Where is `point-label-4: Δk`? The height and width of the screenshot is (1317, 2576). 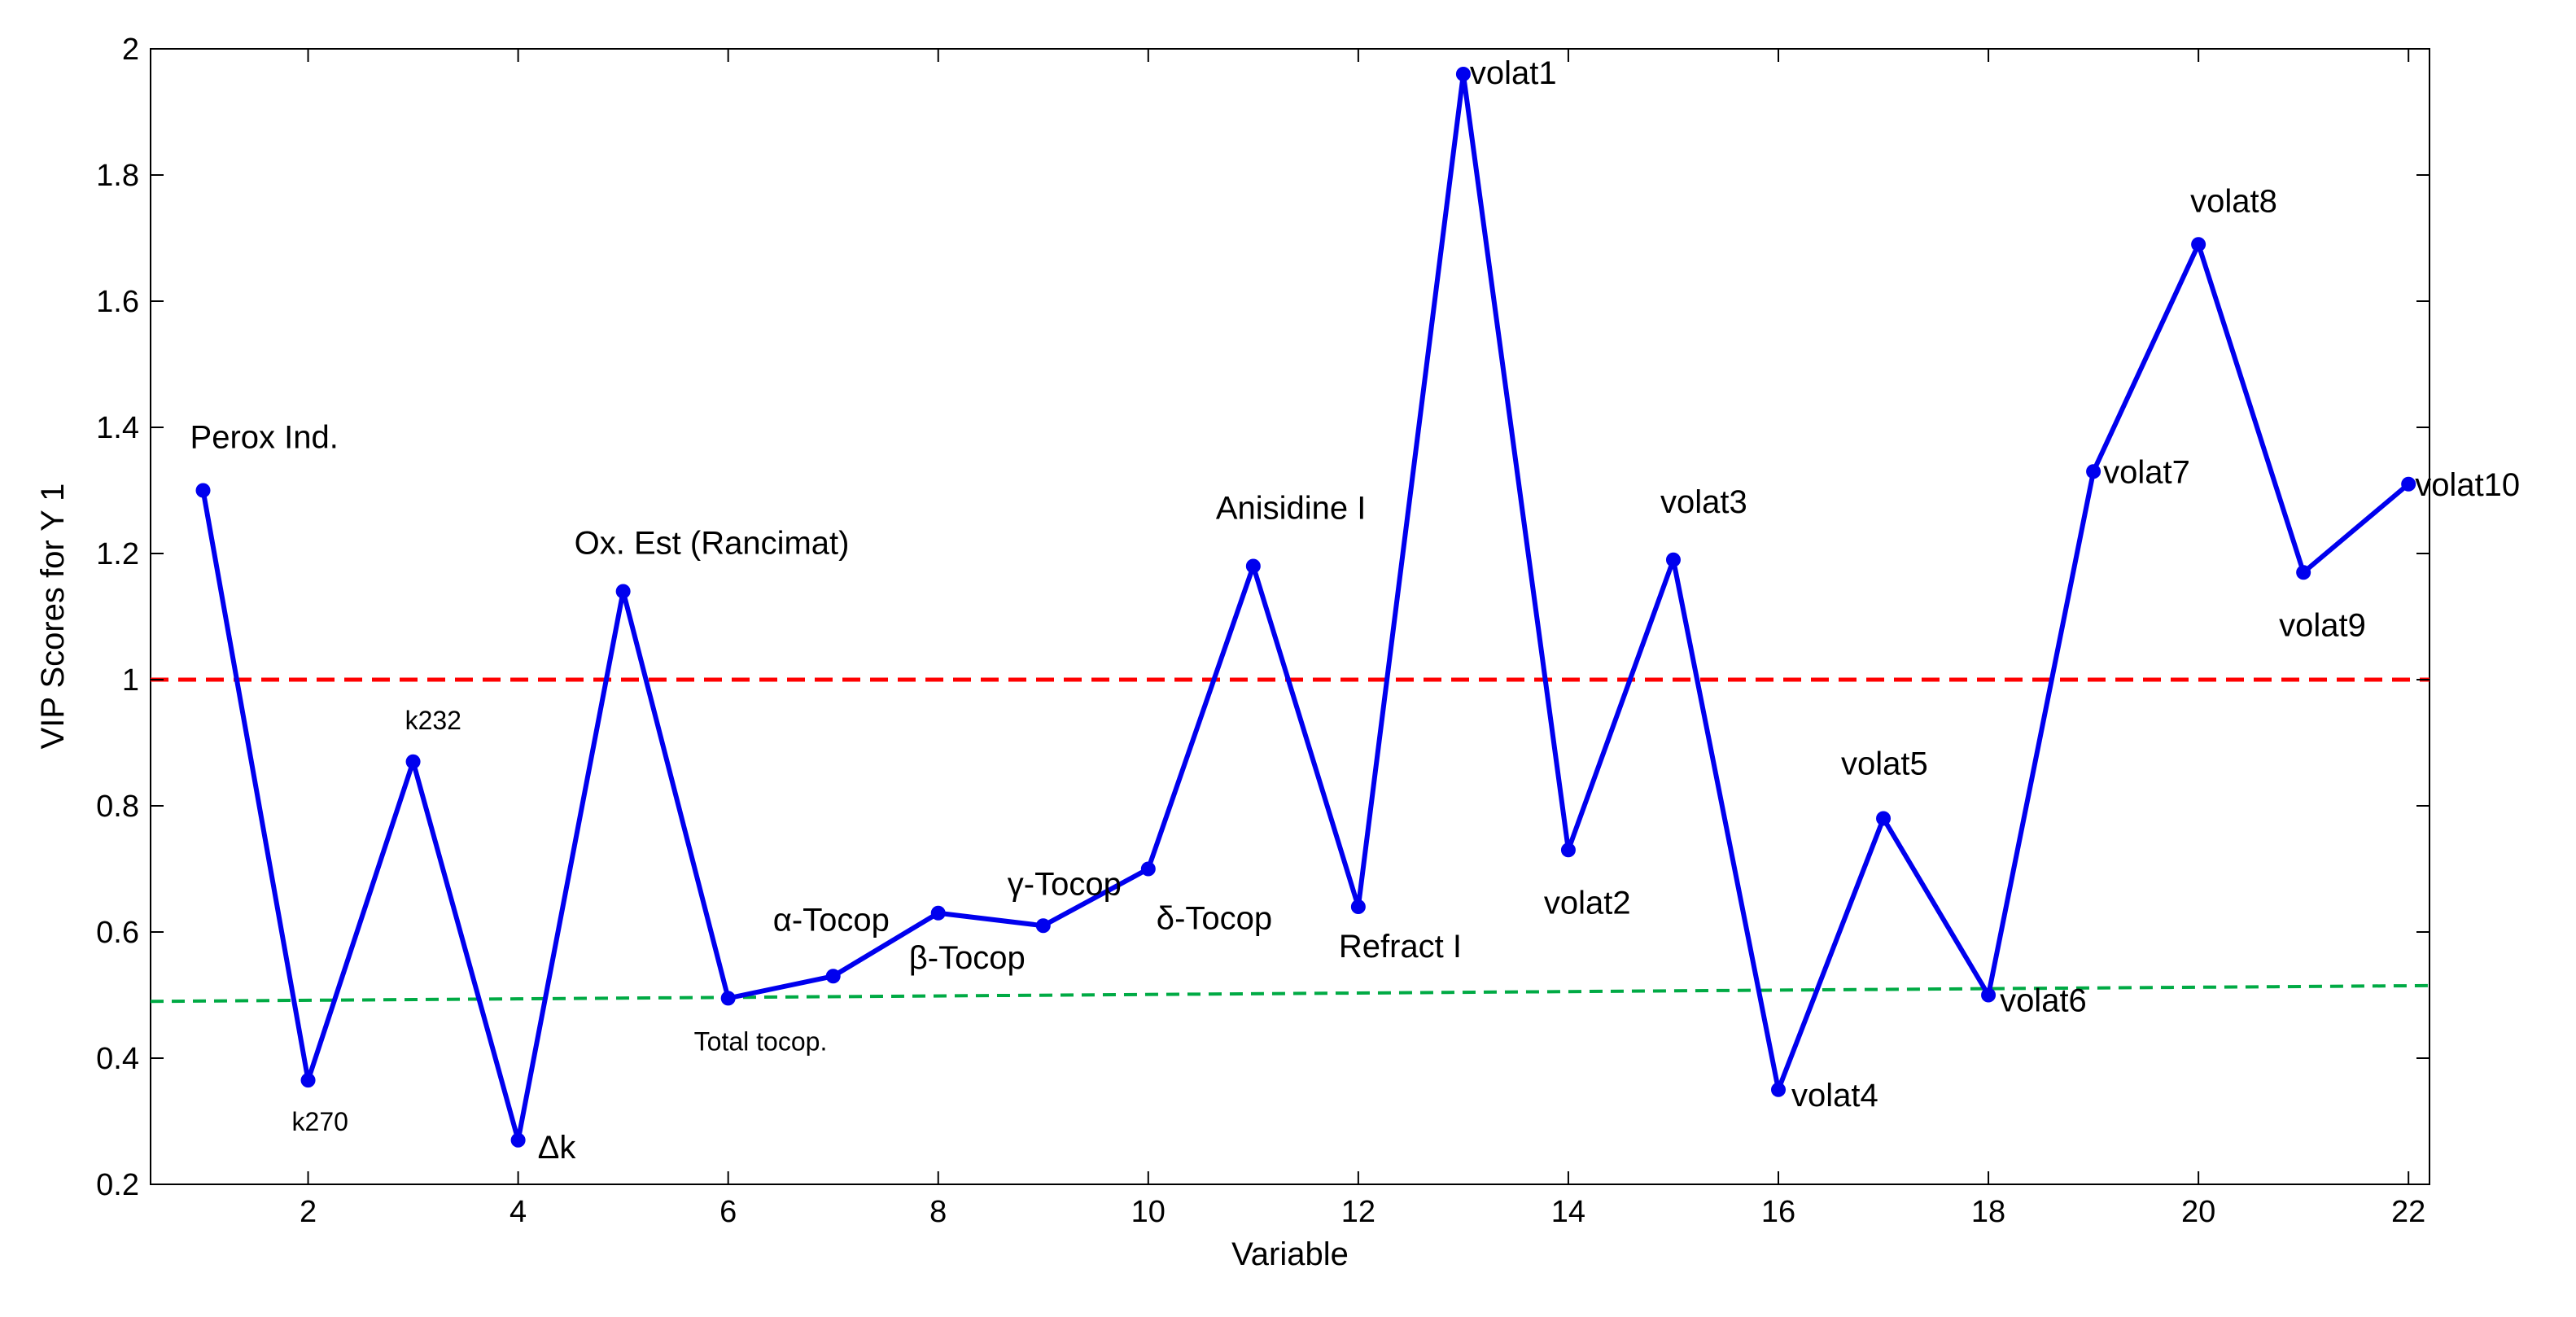
point-label-4: Δk is located at coordinates (557, 1148).